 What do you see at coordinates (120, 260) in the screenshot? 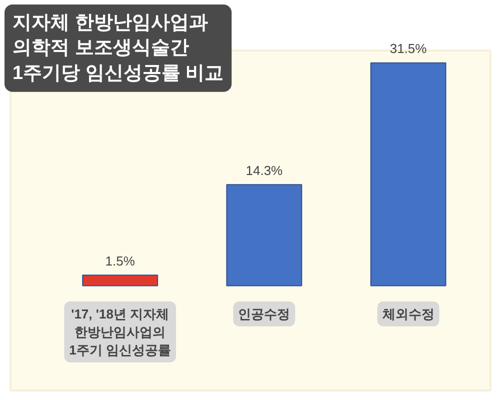
I see `data-label: 1.5%` at bounding box center [120, 260].